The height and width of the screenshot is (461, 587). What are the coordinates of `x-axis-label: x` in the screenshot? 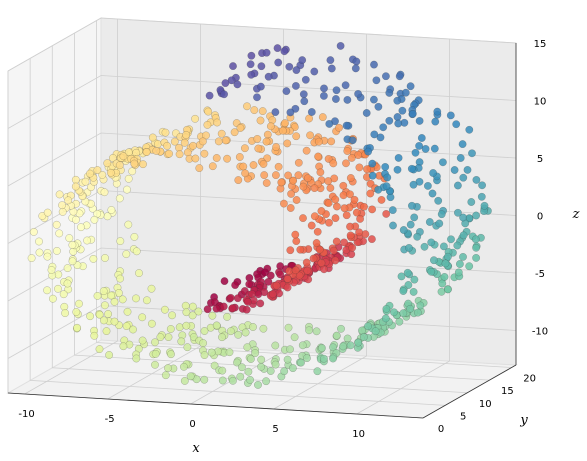 It's located at (196, 448).